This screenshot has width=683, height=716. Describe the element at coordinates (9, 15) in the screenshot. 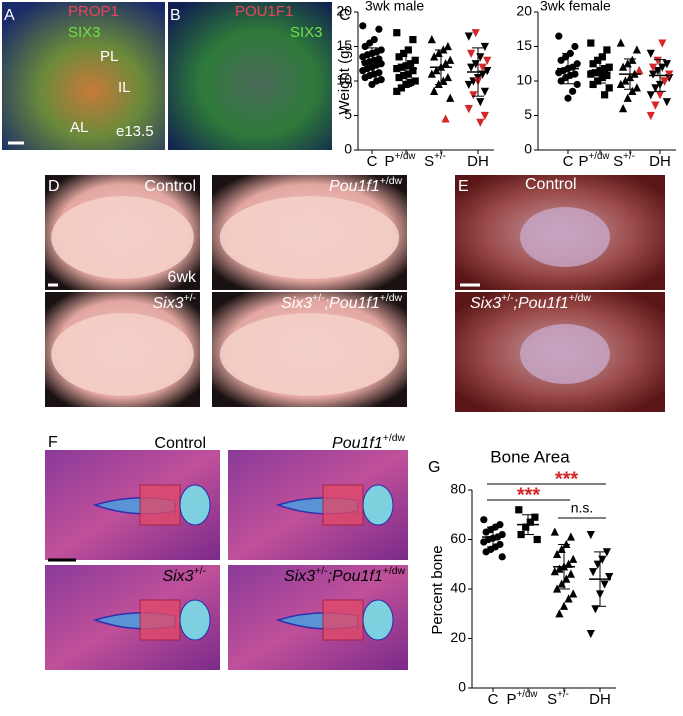

I see `panel-letter: A` at that location.